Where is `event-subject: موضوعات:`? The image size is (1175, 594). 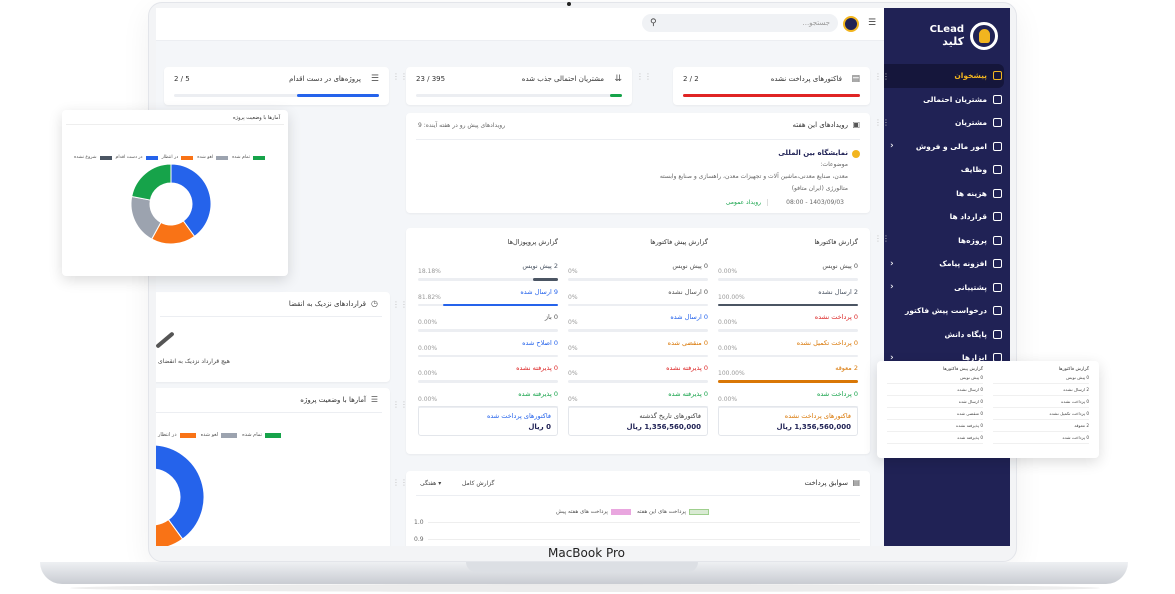
event-subject: موضوعات: is located at coordinates (834, 164).